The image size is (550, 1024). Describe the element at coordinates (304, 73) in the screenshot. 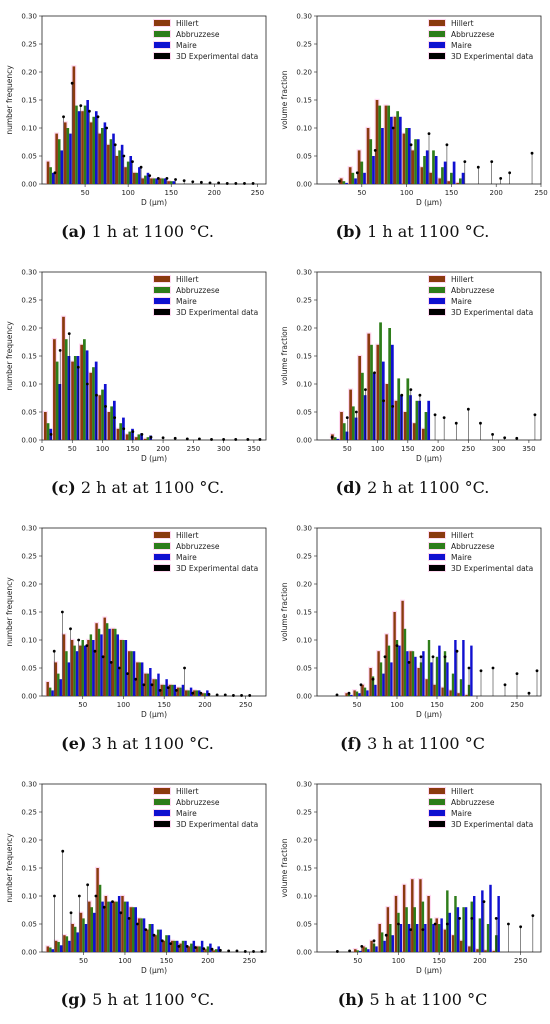

I see `y-tick-label: 0.20` at that location.